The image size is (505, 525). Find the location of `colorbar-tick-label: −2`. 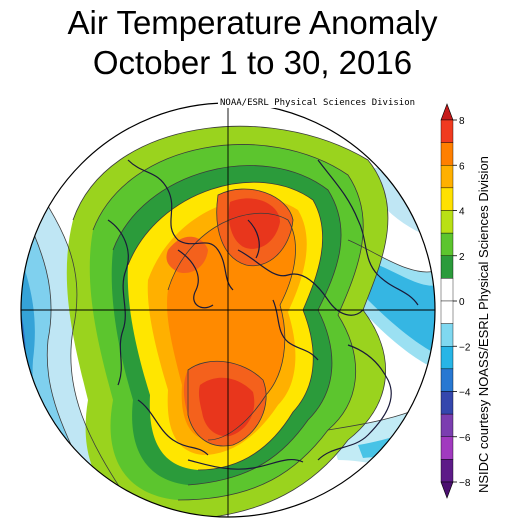

colorbar-tick-label: −2 is located at coordinates (465, 347).